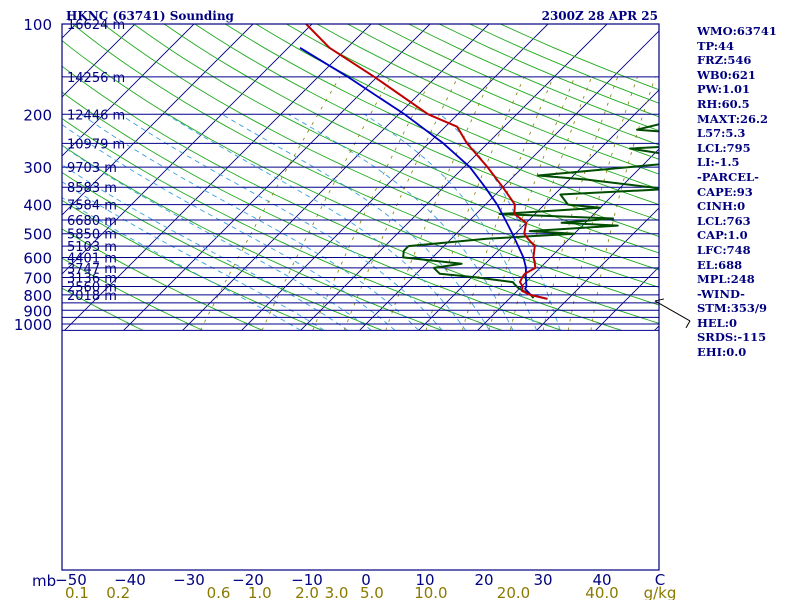 The image size is (800, 600). What do you see at coordinates (33, 325) in the screenshot?
I see `pressure-tick-label: 1000` at bounding box center [33, 325].